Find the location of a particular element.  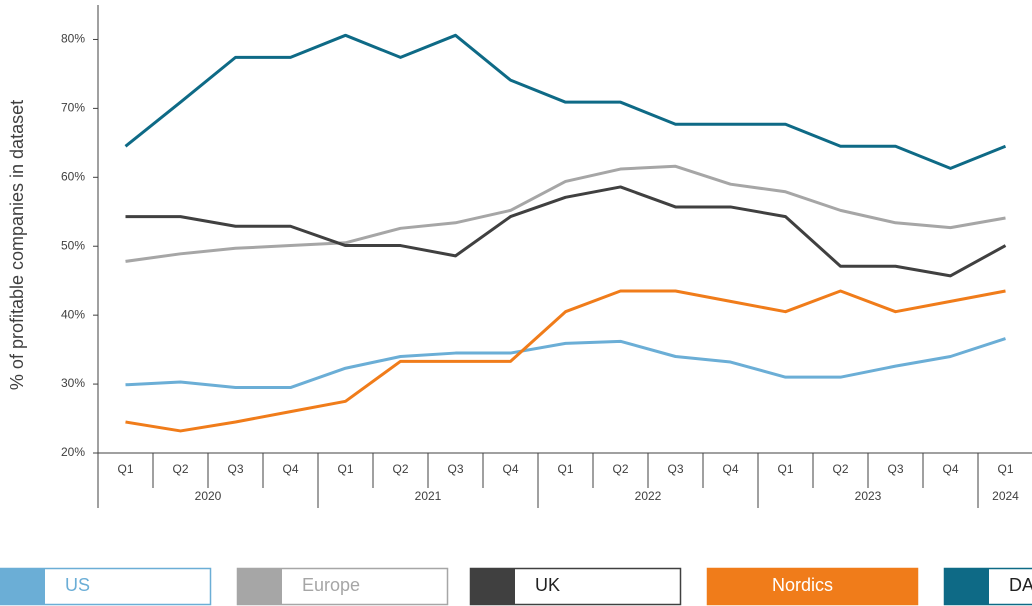

y-tick-label: 20% is located at coordinates (73, 452).